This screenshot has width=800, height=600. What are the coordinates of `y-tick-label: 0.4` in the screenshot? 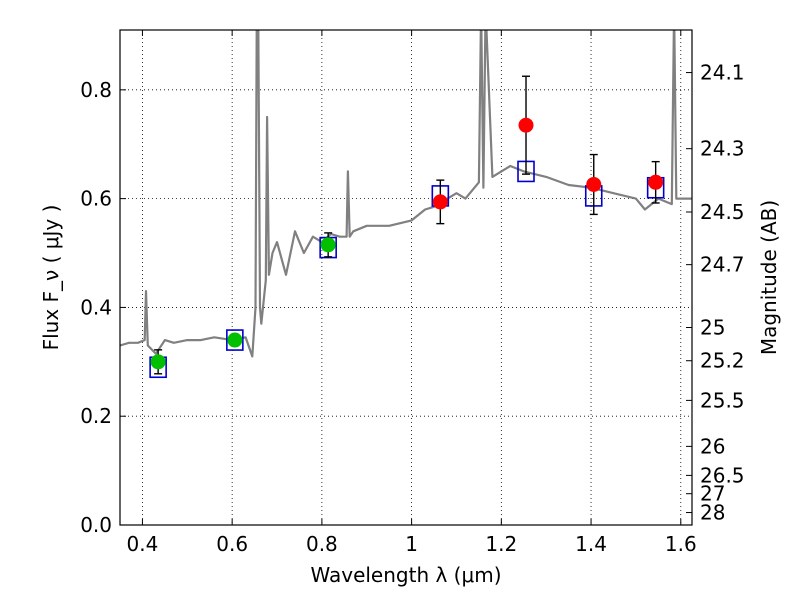 It's located at (96, 307).